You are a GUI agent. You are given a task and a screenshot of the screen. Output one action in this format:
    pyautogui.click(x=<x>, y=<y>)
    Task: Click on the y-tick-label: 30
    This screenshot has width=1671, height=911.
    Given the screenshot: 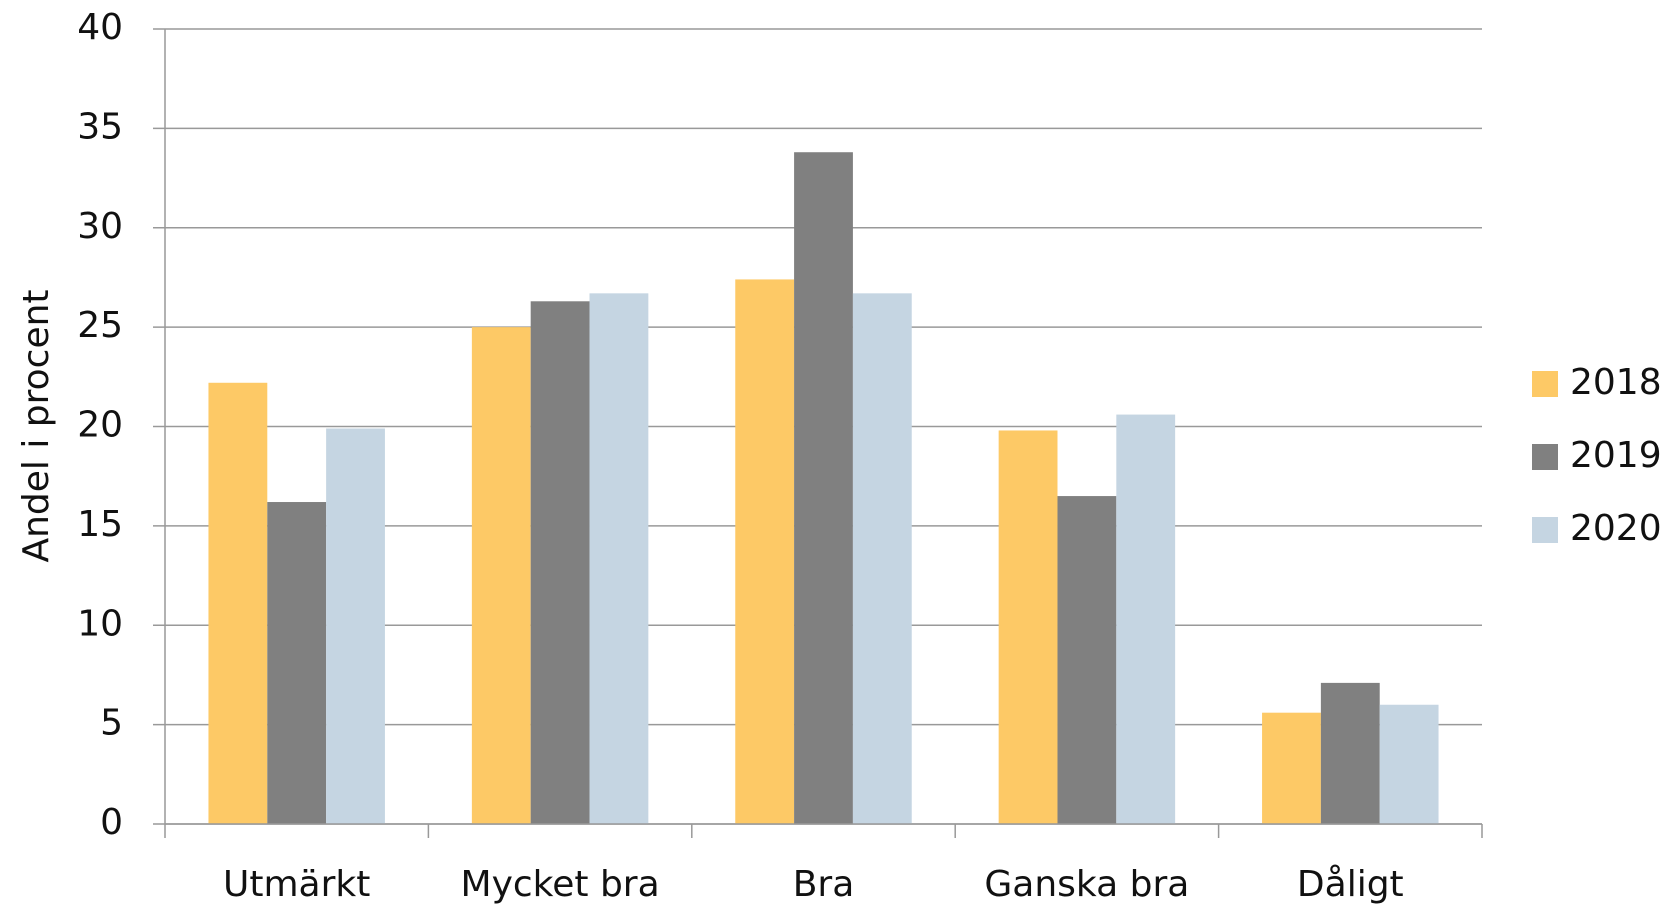 What is the action you would take?
    pyautogui.click(x=100, y=226)
    